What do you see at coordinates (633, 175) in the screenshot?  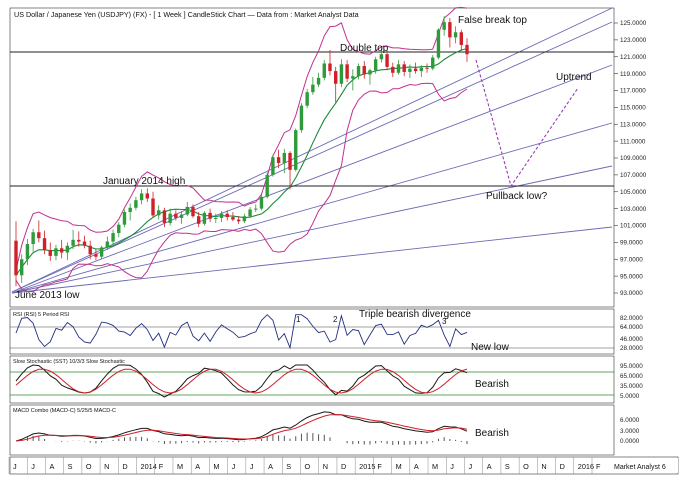 I see `y-tick-label: 107.0000` at bounding box center [633, 175].